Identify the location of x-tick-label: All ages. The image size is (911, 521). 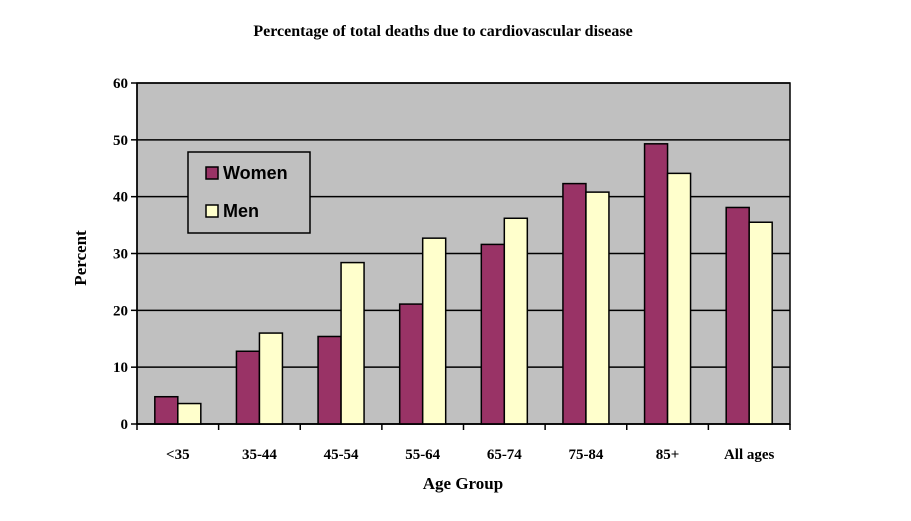
(749, 455).